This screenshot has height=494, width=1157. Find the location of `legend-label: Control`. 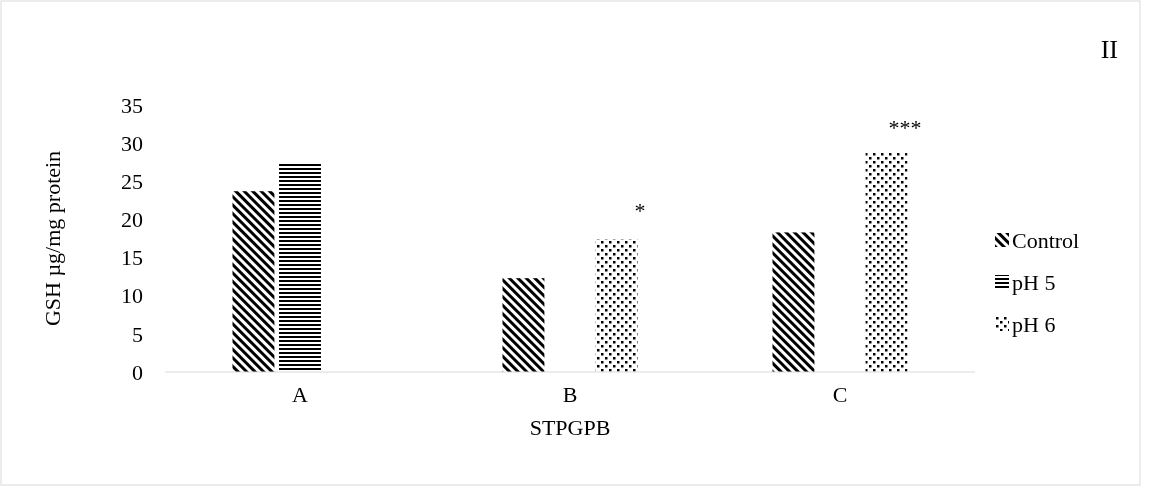

legend-label: Control is located at coordinates (1046, 240).